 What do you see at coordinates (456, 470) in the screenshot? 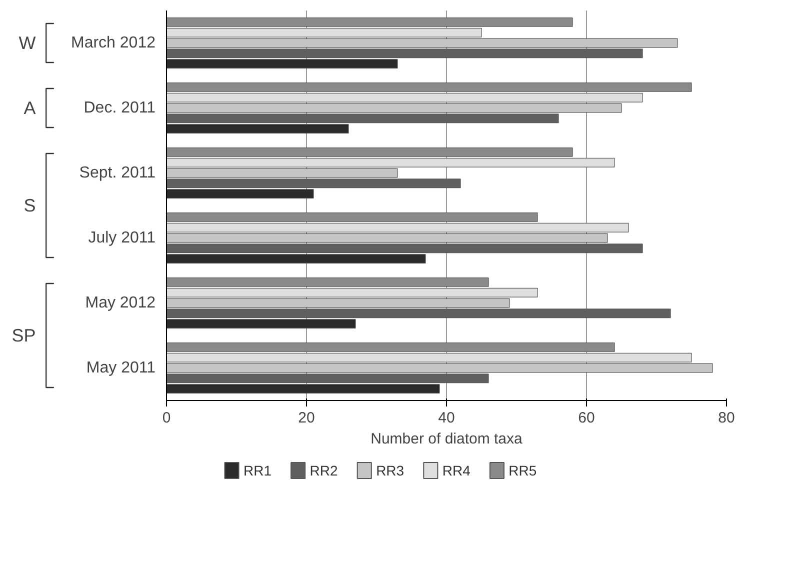
I see `legend-label: RR4` at bounding box center [456, 470].